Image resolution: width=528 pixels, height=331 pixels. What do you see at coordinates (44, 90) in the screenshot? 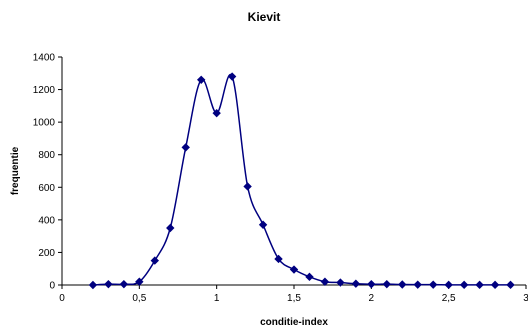
I see `y-tick-label: 1200` at bounding box center [44, 90].